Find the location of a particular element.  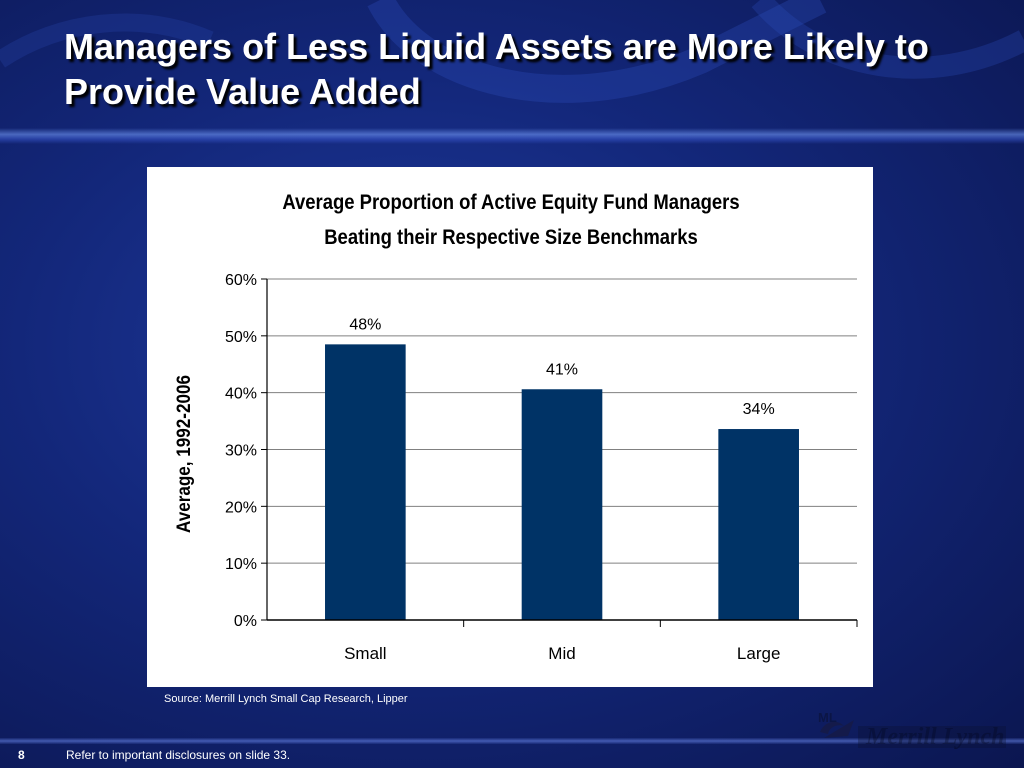

y-tick-label: 30% is located at coordinates (241, 451).